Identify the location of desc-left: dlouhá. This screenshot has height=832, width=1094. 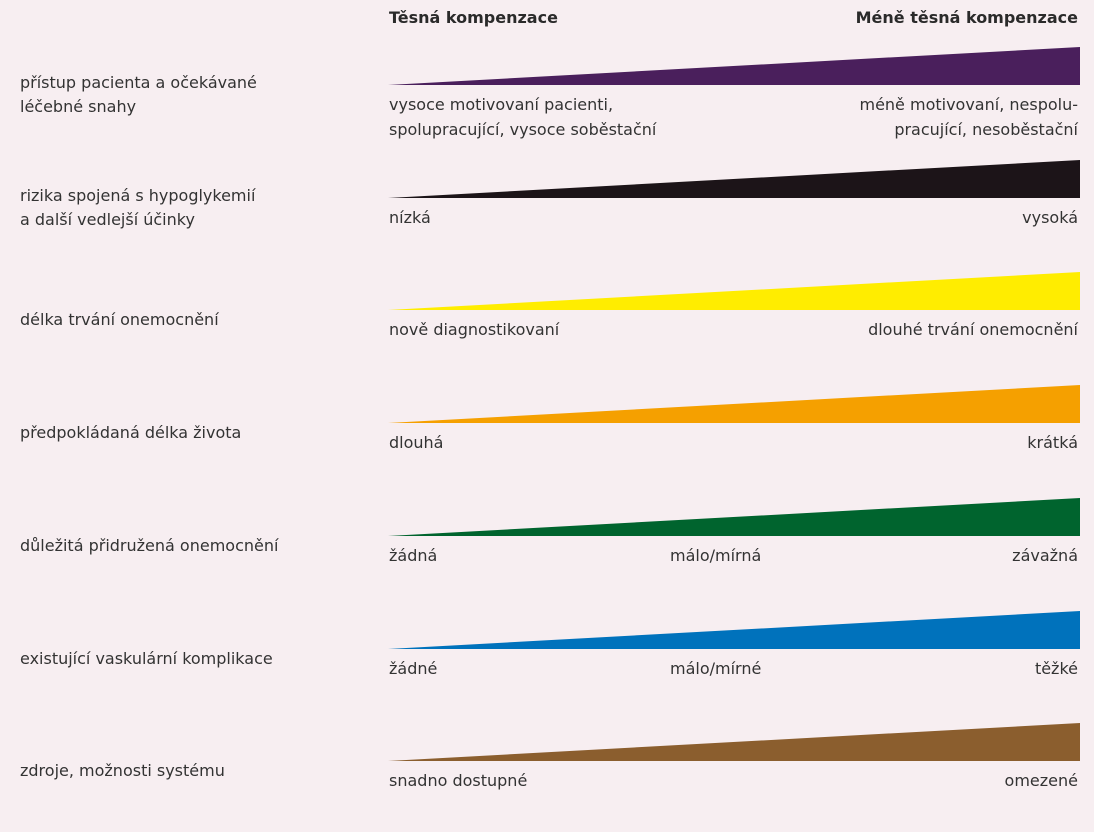
(416, 443).